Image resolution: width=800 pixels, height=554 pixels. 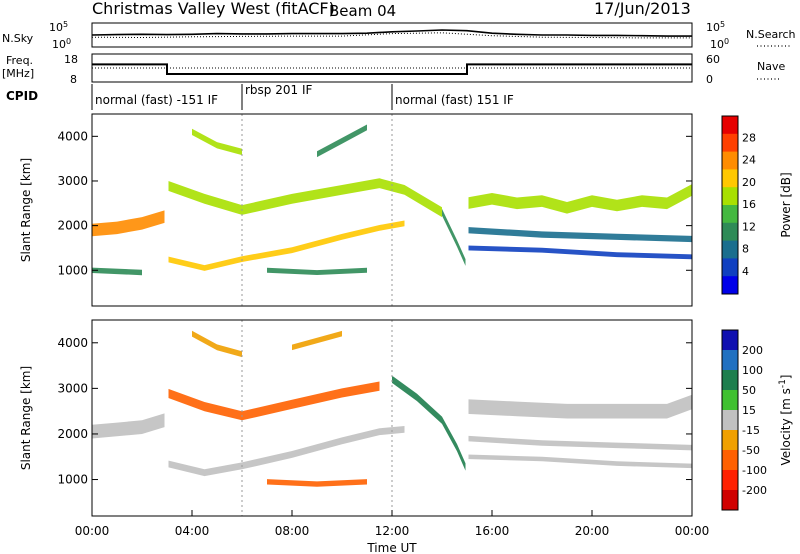 What do you see at coordinates (72, 388) in the screenshot?
I see `vel-yticks-label-2: 3000` at bounding box center [72, 388].